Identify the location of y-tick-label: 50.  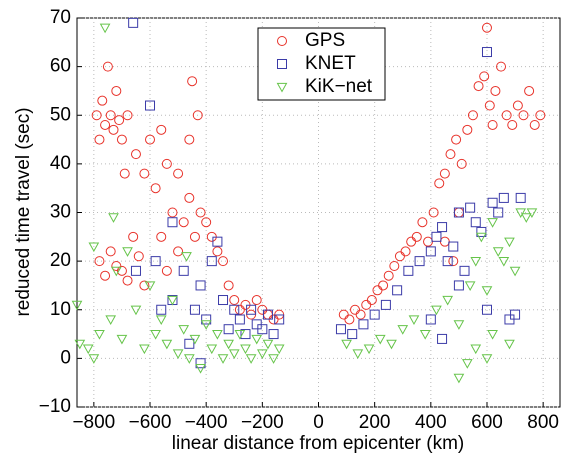
(60, 114).